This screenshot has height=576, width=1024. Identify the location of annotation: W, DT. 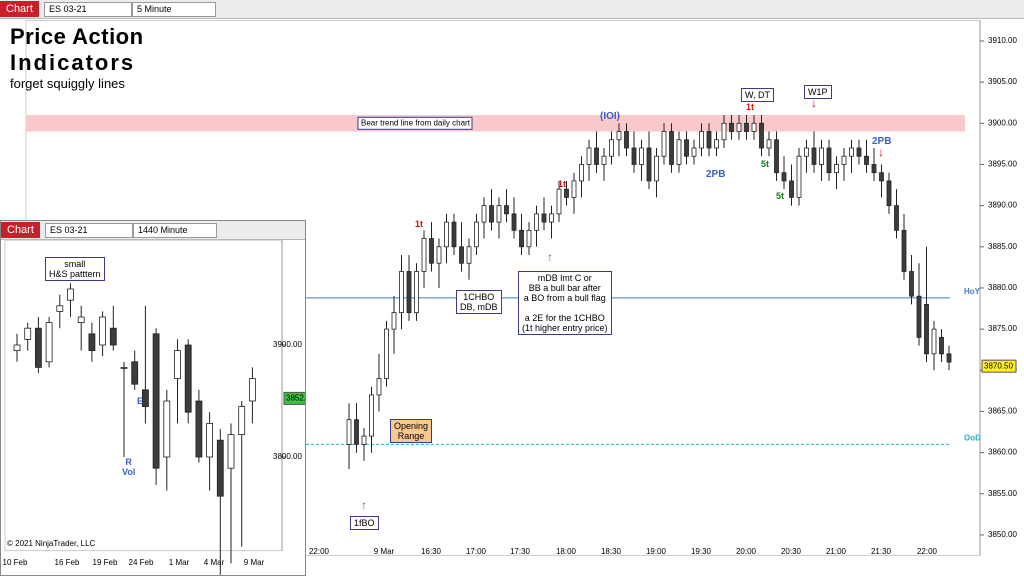
(757, 95).